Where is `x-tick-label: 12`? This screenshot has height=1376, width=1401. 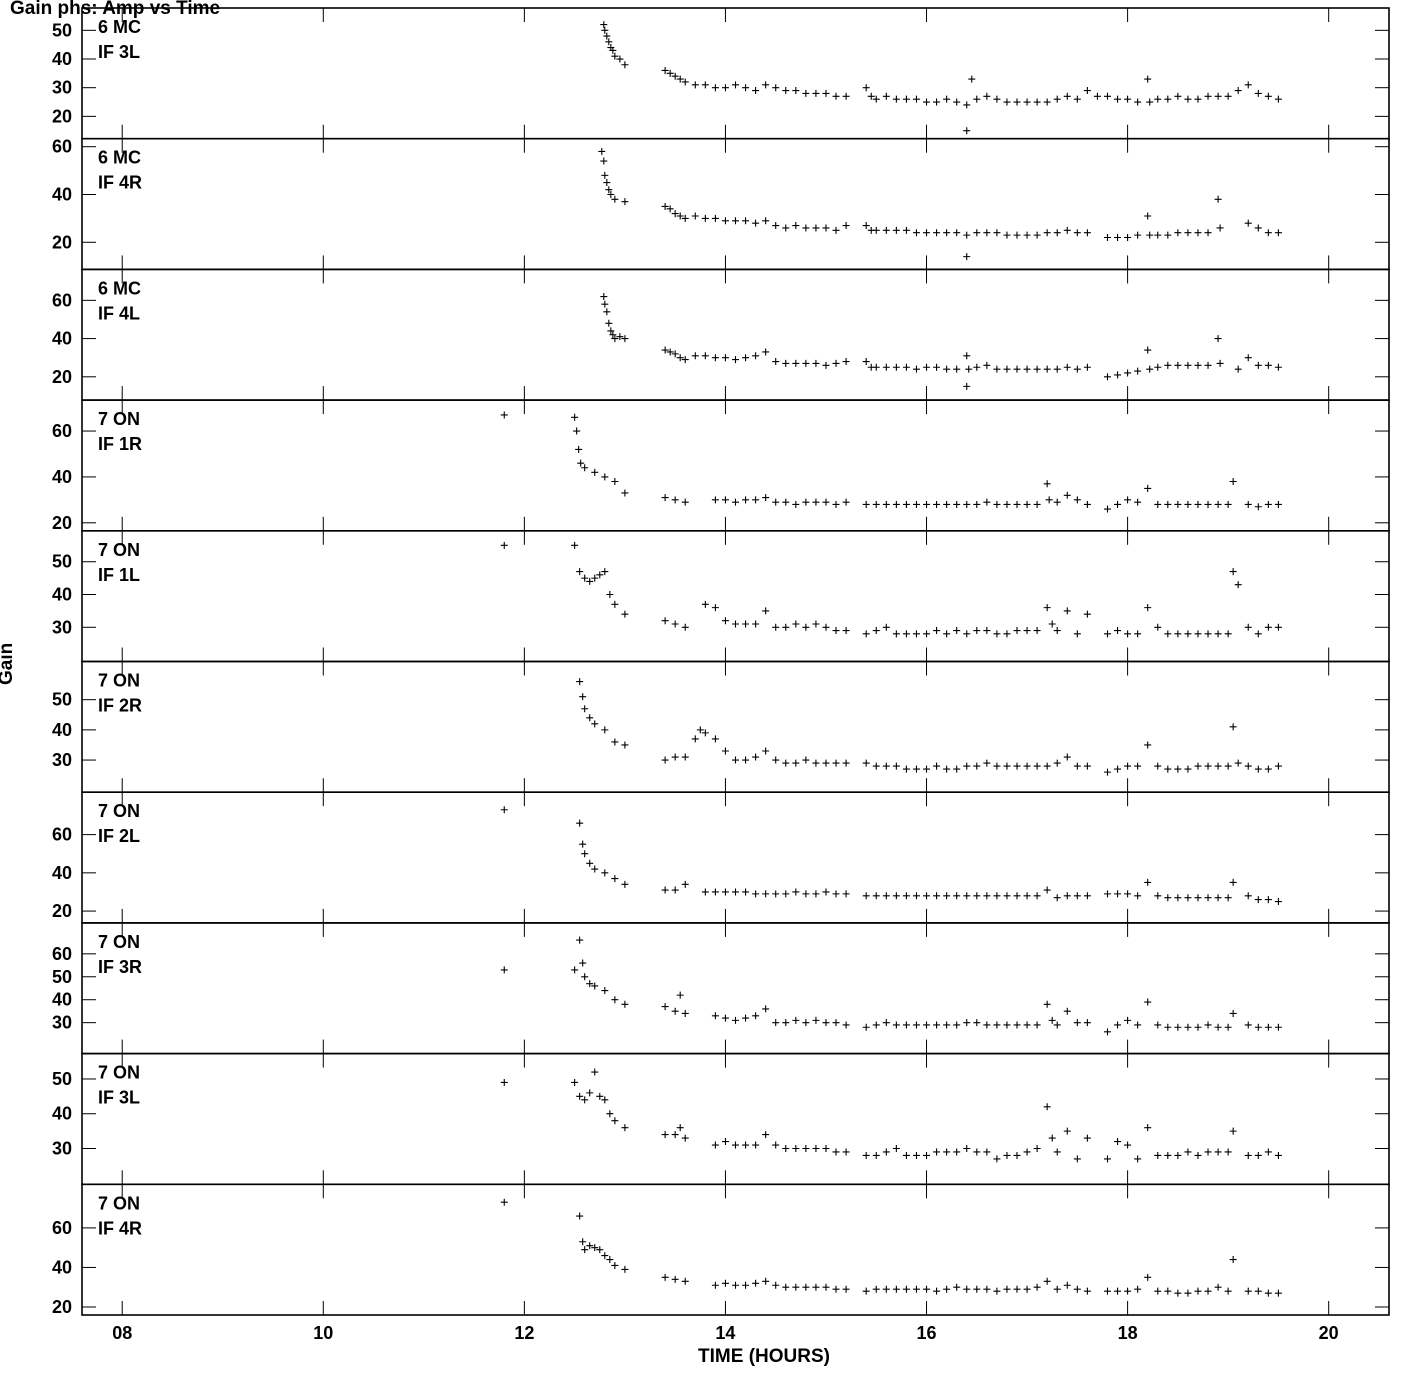 x-tick-label: 12 is located at coordinates (524, 1333).